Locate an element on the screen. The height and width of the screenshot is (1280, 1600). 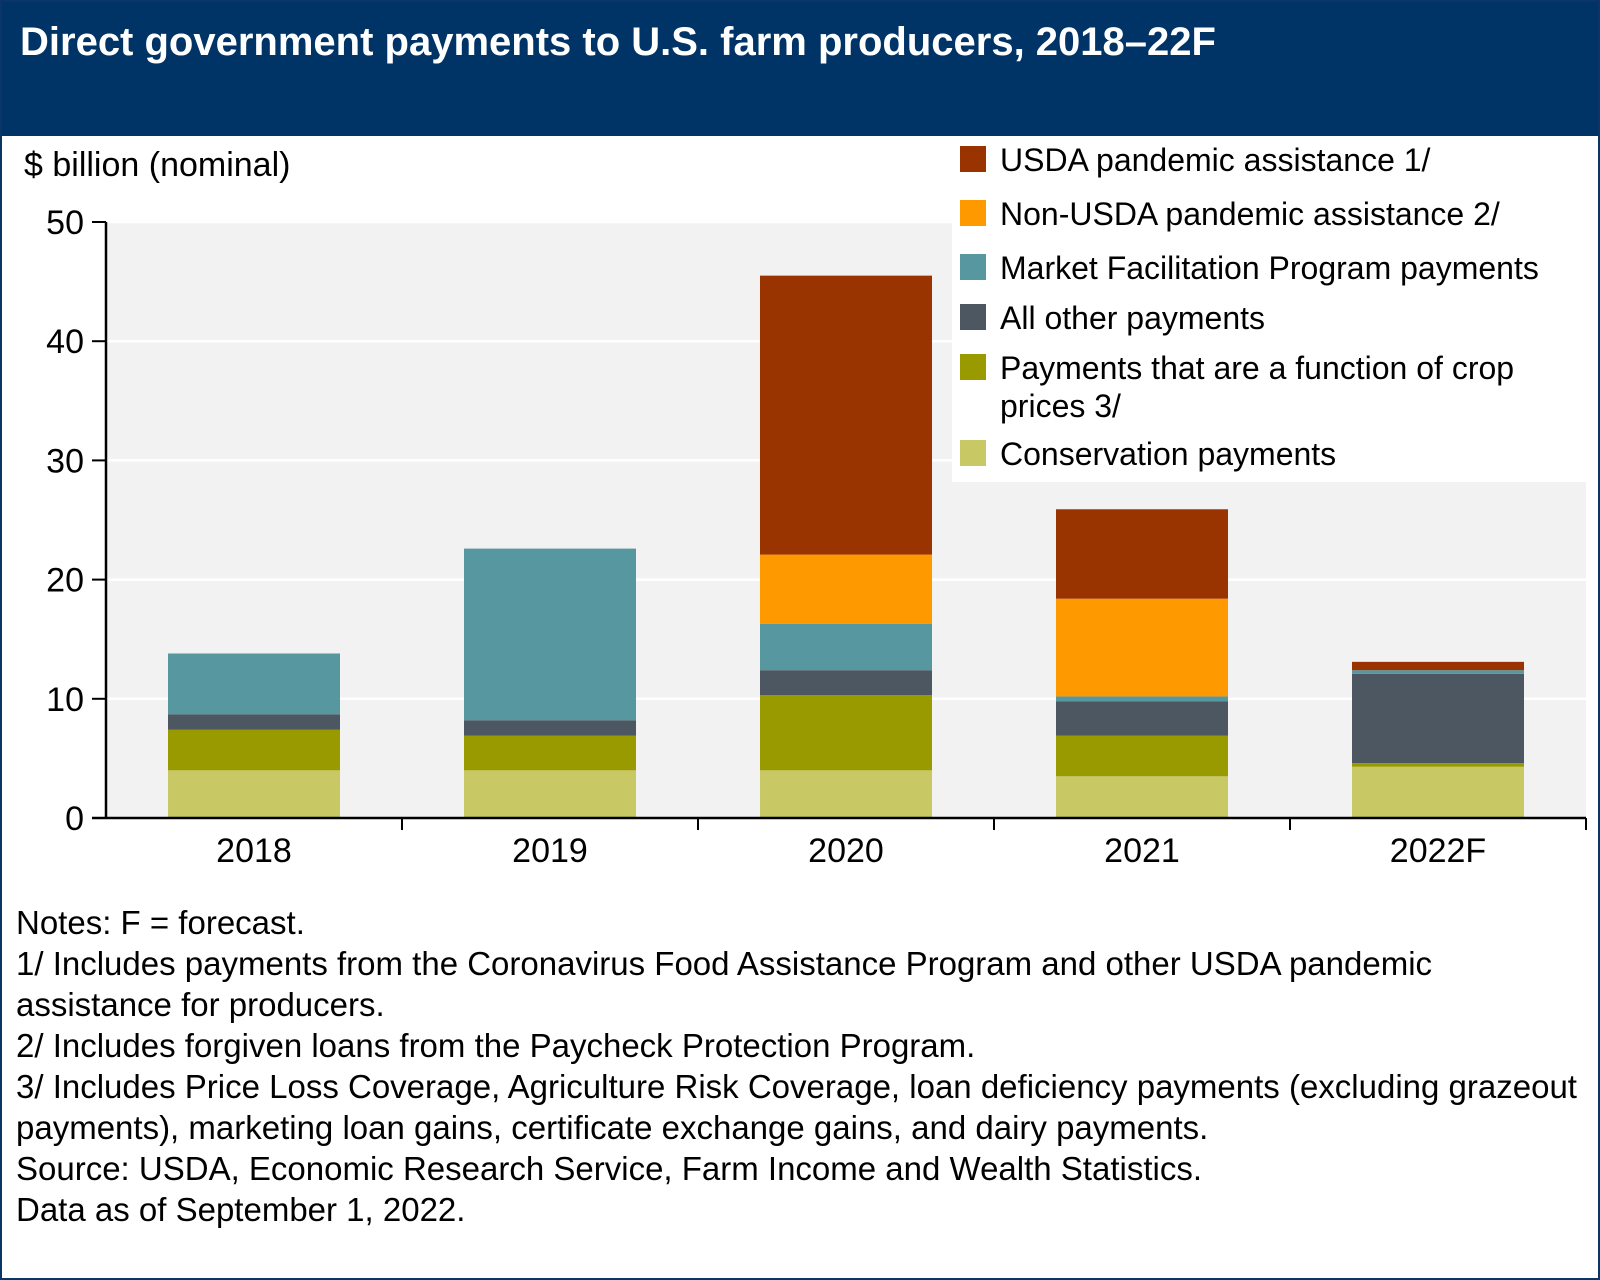
legend-label: Conservation payments is located at coordinates (1168, 454).